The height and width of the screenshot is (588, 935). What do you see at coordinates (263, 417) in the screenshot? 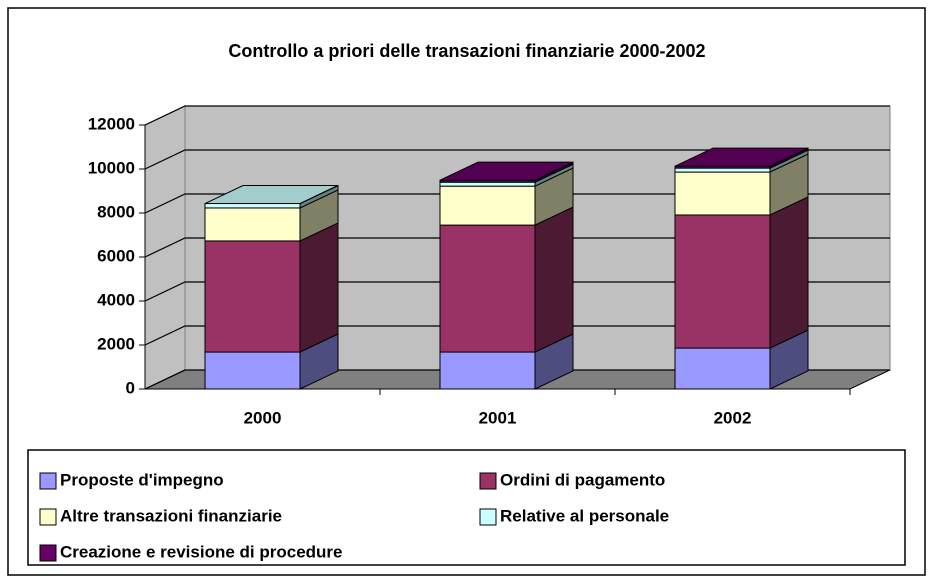
I see `x-tick-label: 2000` at bounding box center [263, 417].